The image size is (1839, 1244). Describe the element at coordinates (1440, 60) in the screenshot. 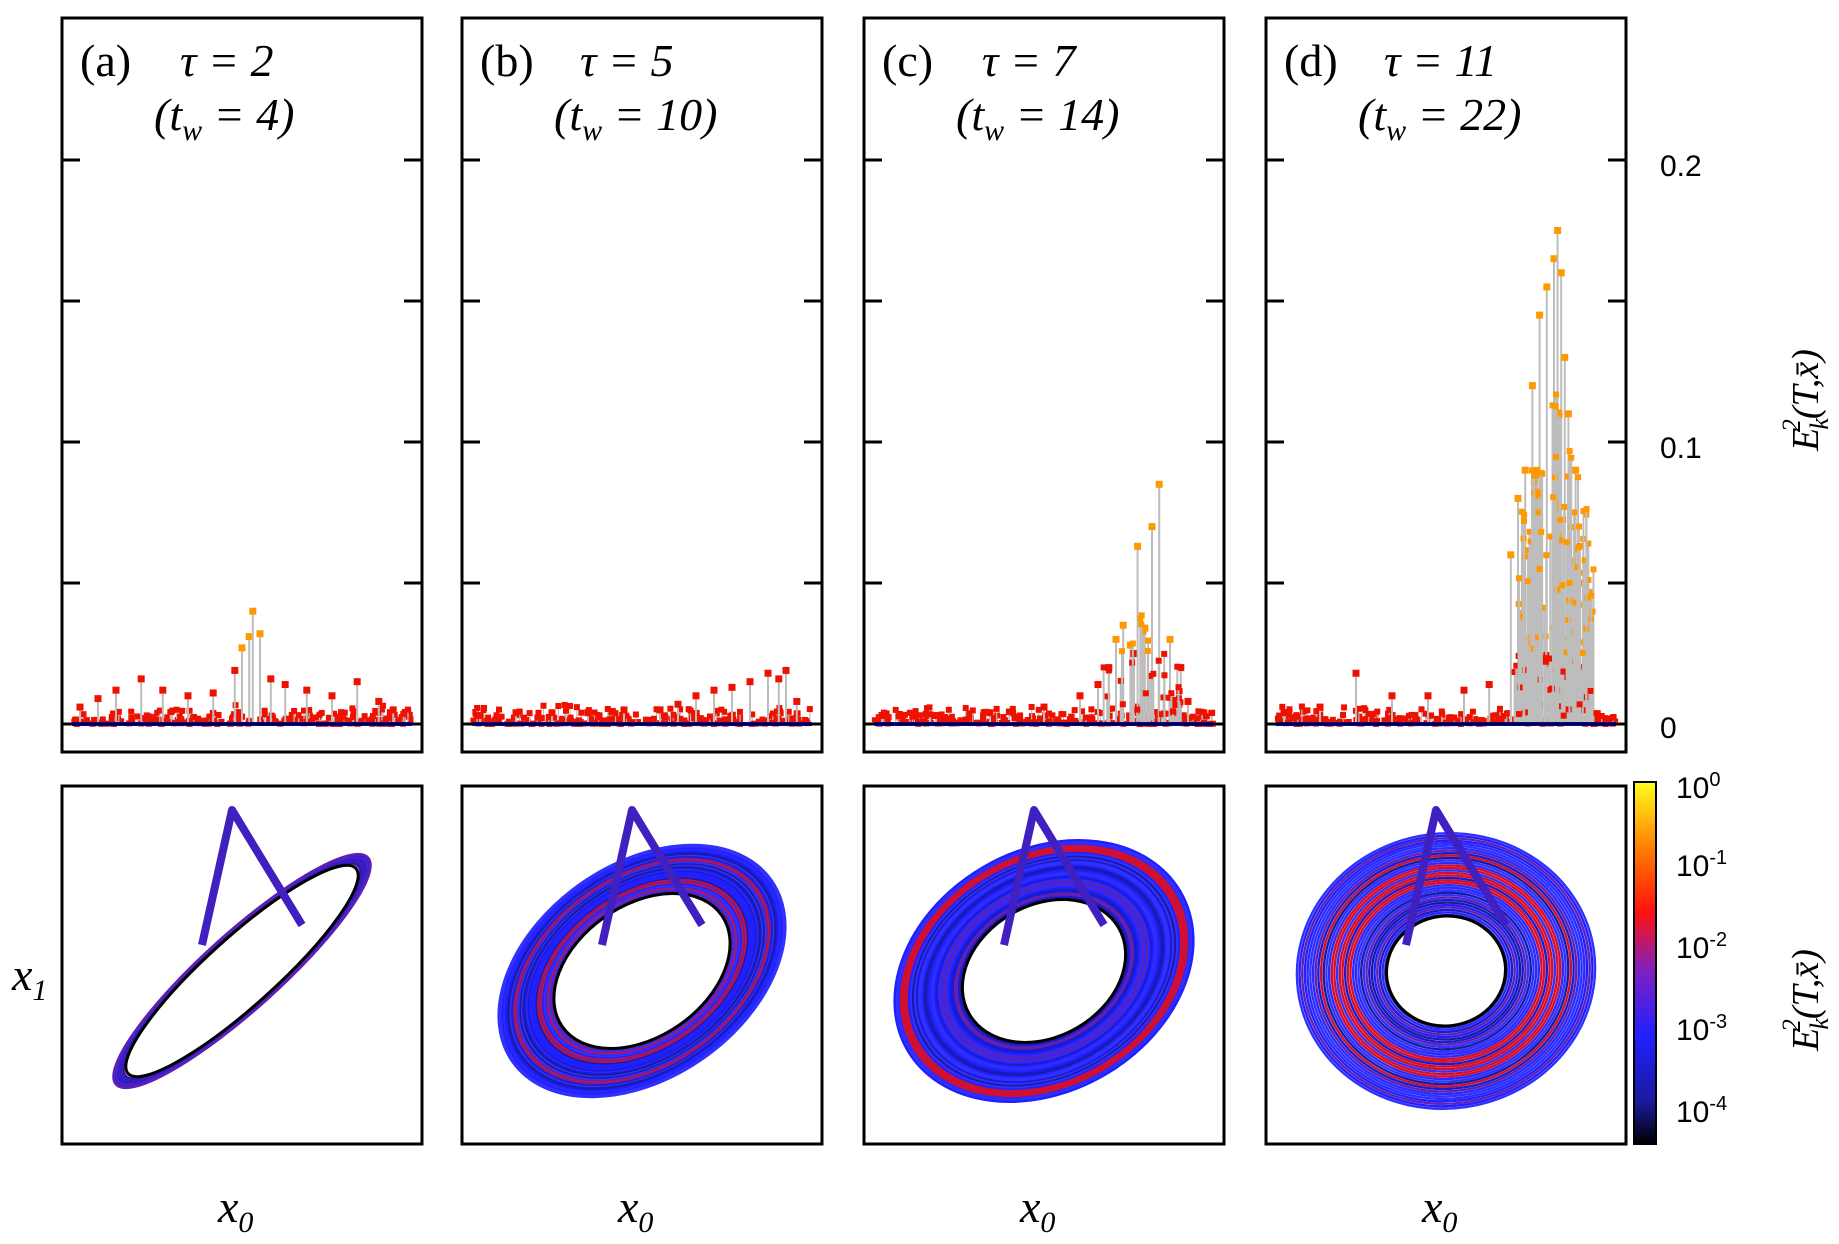

I see `panel-tau: τ = 11` at that location.